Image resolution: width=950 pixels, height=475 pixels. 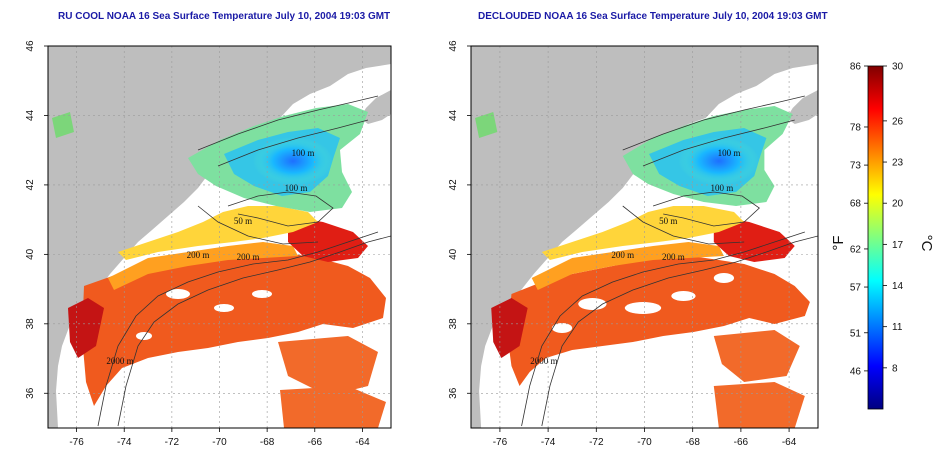 What do you see at coordinates (898, 121) in the screenshot?
I see `celsius-tick-label: 26` at bounding box center [898, 121].